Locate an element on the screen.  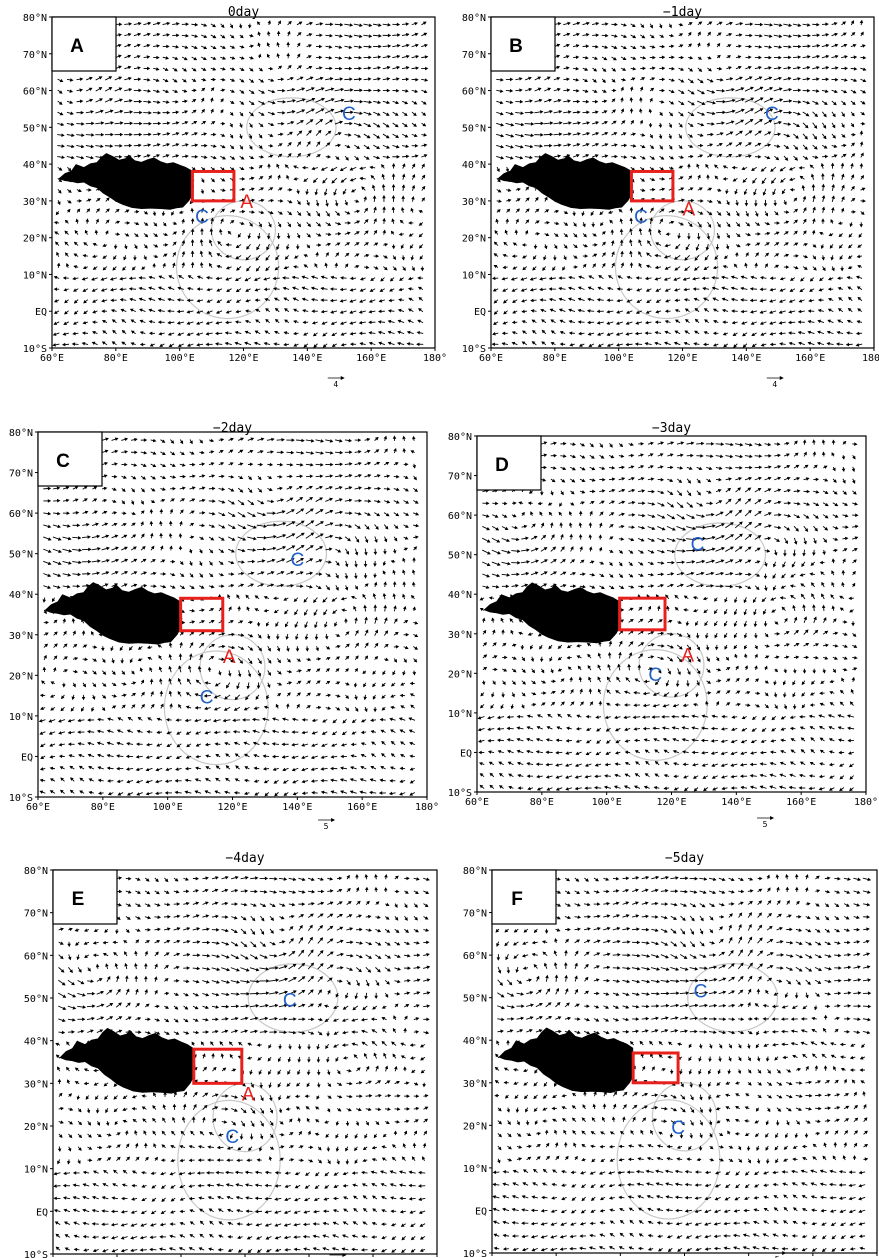
panel-title: −3day is located at coordinates (671, 428).